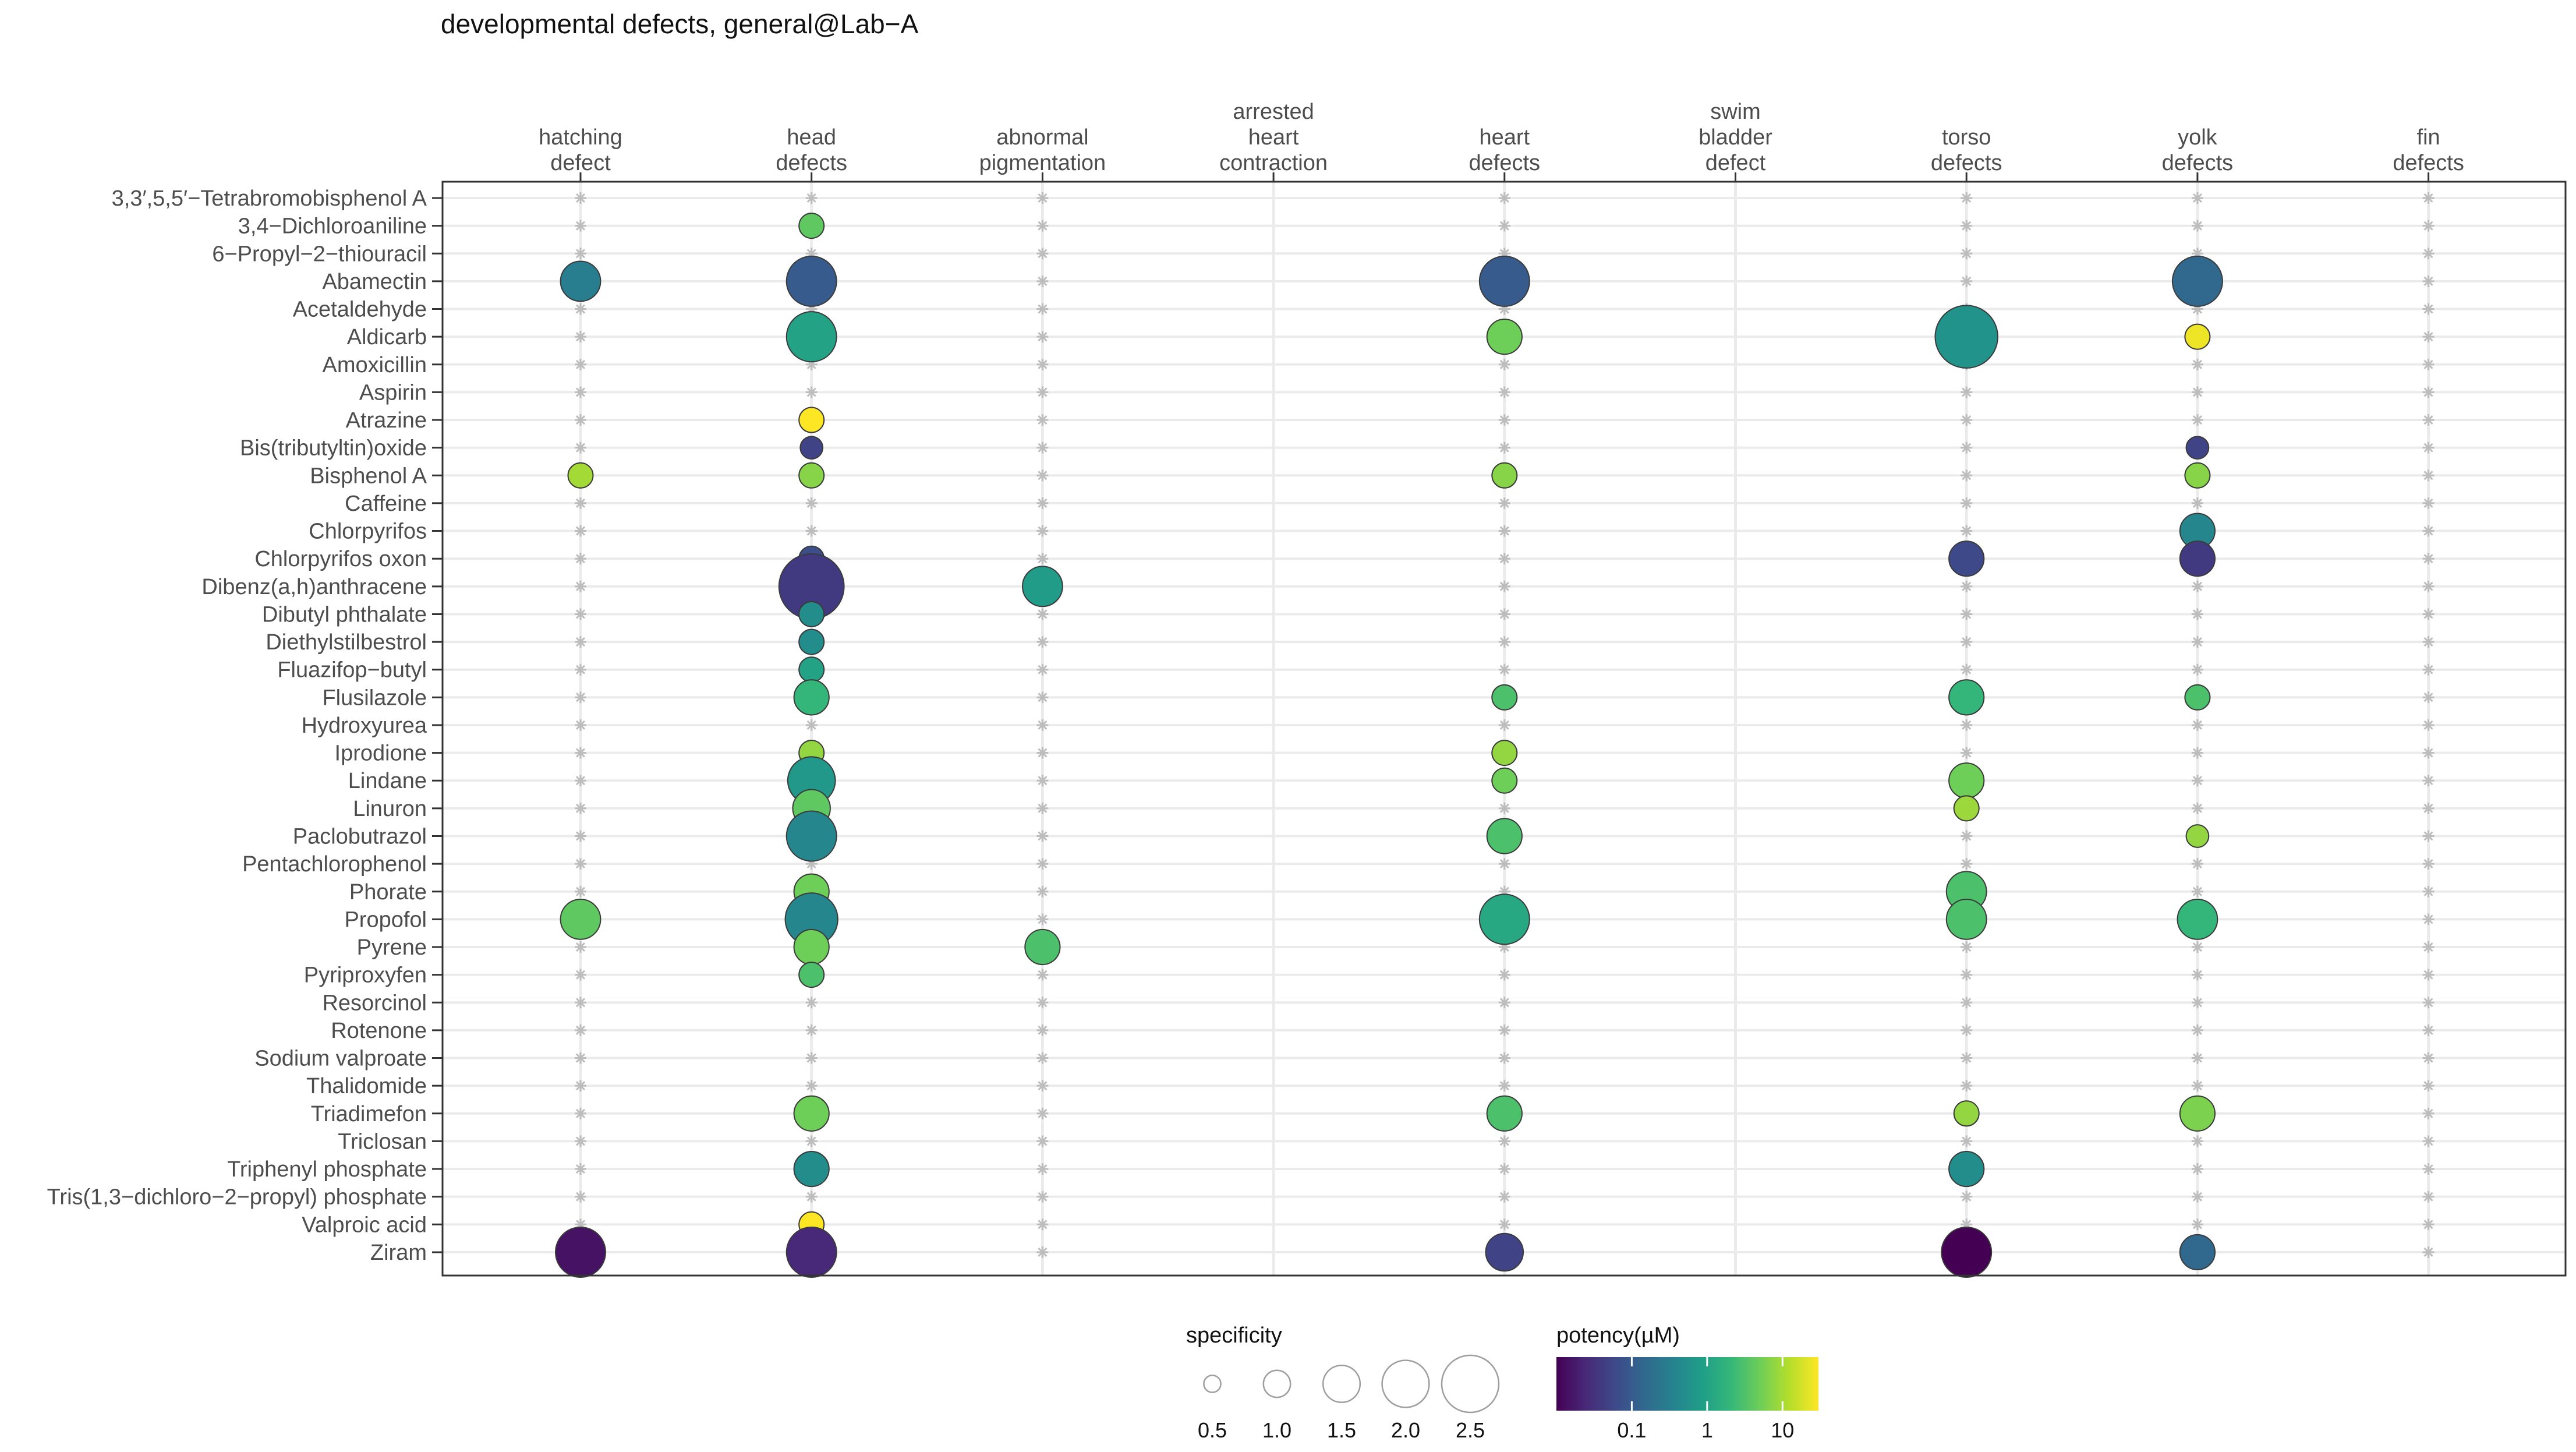  I want to click on row-label: Pyrene, so click(392, 948).